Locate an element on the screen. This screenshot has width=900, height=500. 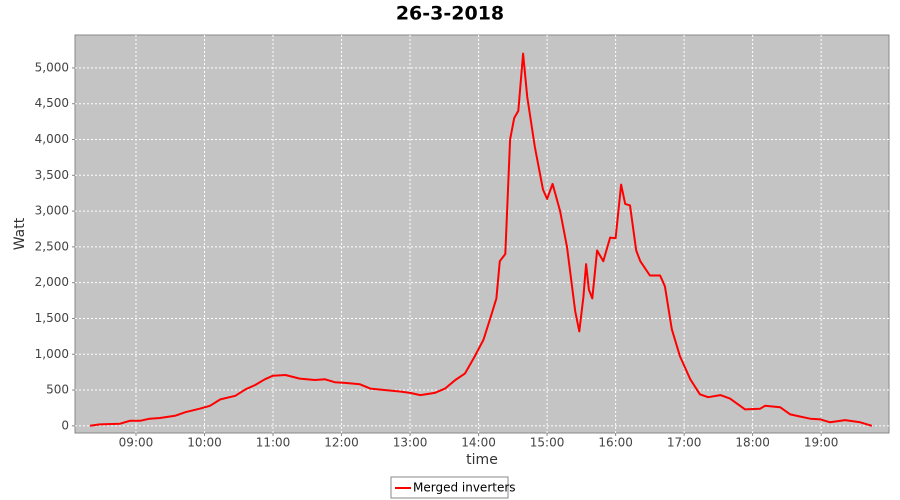
y-tick-label: 1,500 is located at coordinates (52, 318).